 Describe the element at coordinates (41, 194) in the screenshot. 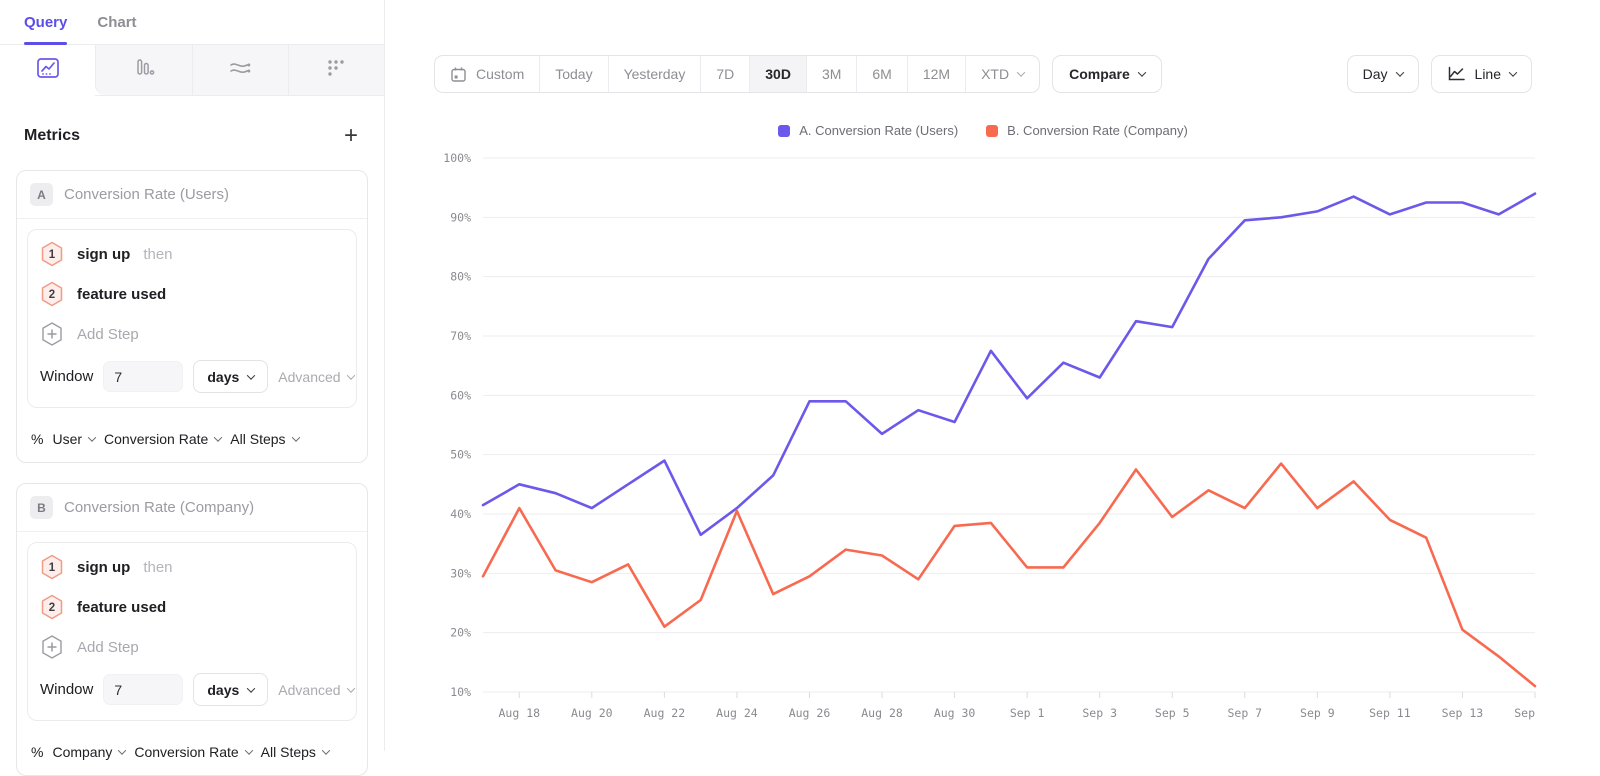

I see `metric-badge: A` at that location.